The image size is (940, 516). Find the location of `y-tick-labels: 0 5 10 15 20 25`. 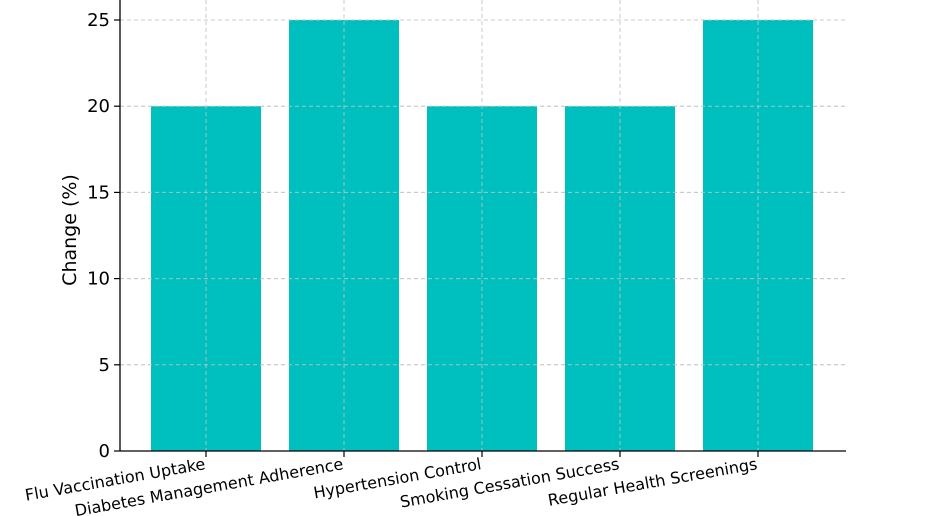

y-tick-labels: 0 5 10 15 20 25 is located at coordinates (103, 236).